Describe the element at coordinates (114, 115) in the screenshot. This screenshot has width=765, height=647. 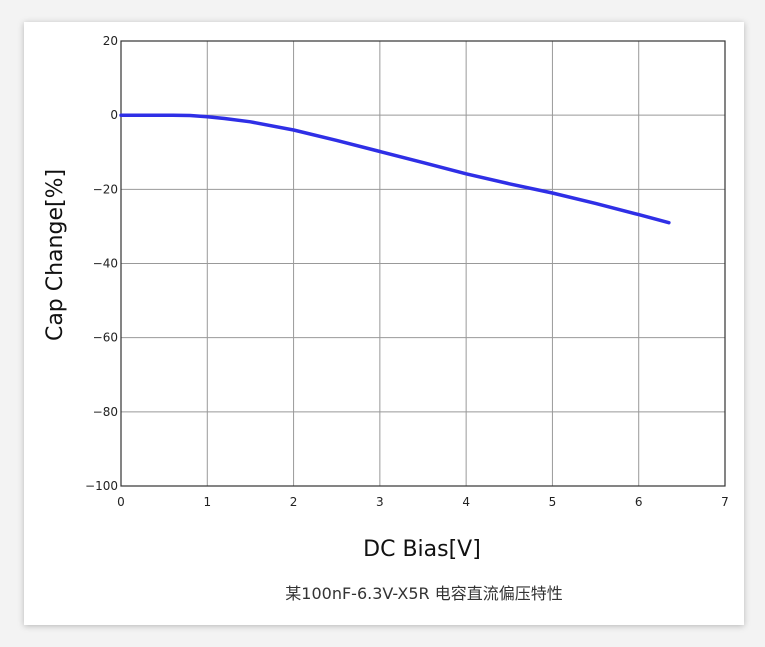
I see `y-tick-label: 0` at that location.